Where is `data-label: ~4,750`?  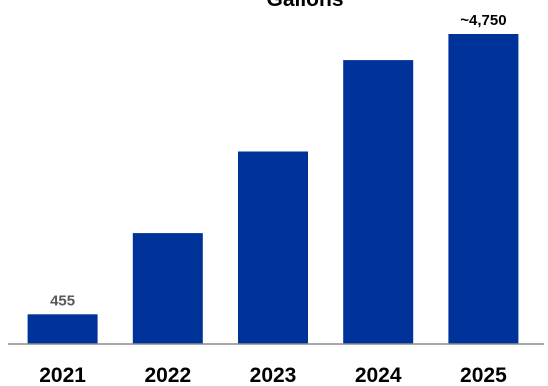 data-label: ~4,750 is located at coordinates (483, 20).